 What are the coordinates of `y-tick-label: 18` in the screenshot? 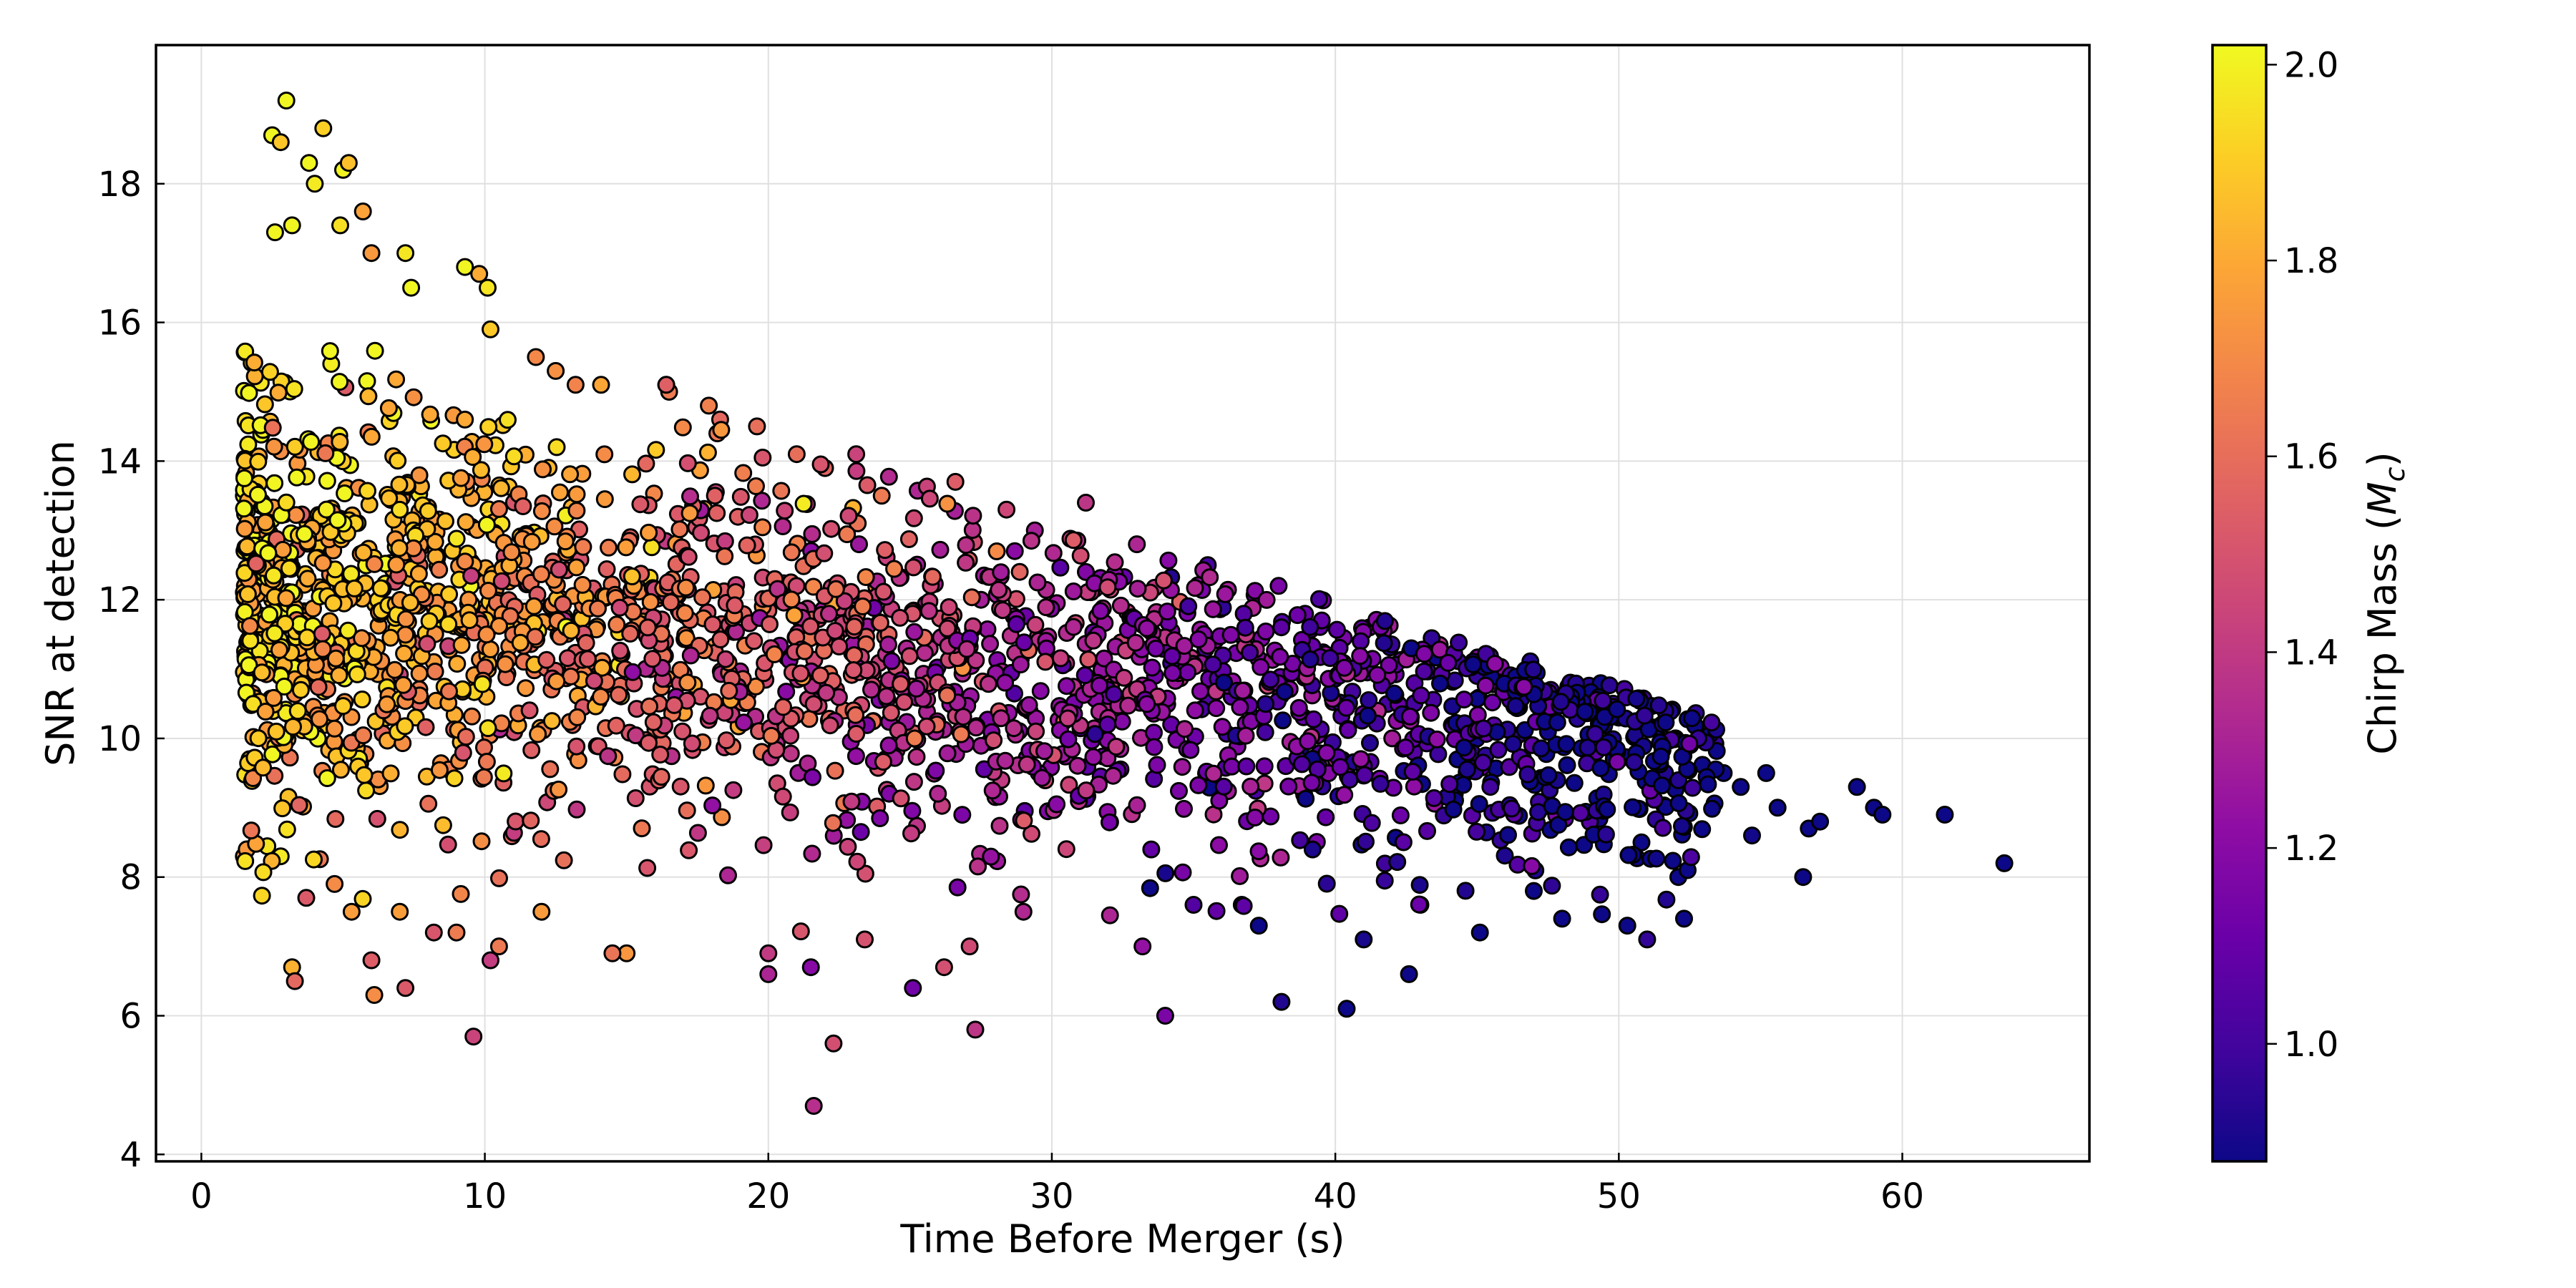 It's located at (120, 185).